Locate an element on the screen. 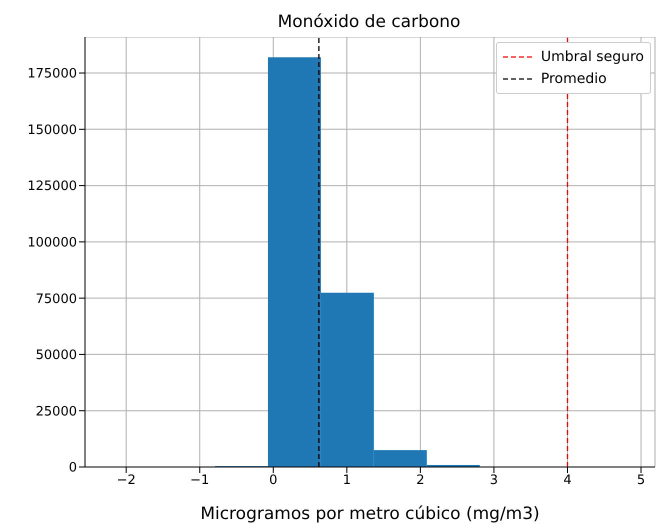 The height and width of the screenshot is (529, 660). y-tick-label: 175000 is located at coordinates (52, 74).